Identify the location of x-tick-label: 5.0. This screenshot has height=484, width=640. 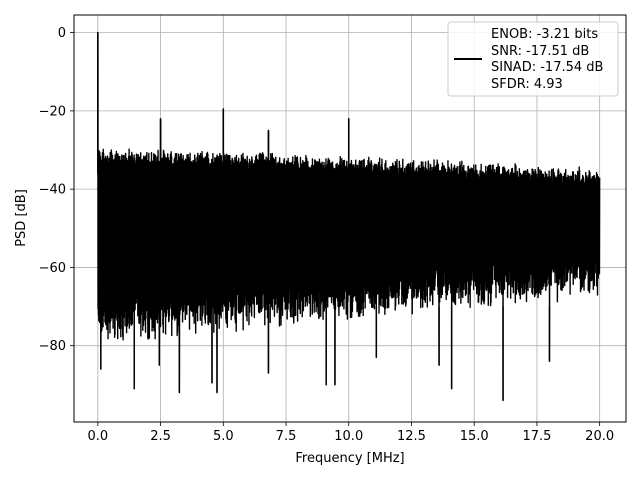
(223, 436).